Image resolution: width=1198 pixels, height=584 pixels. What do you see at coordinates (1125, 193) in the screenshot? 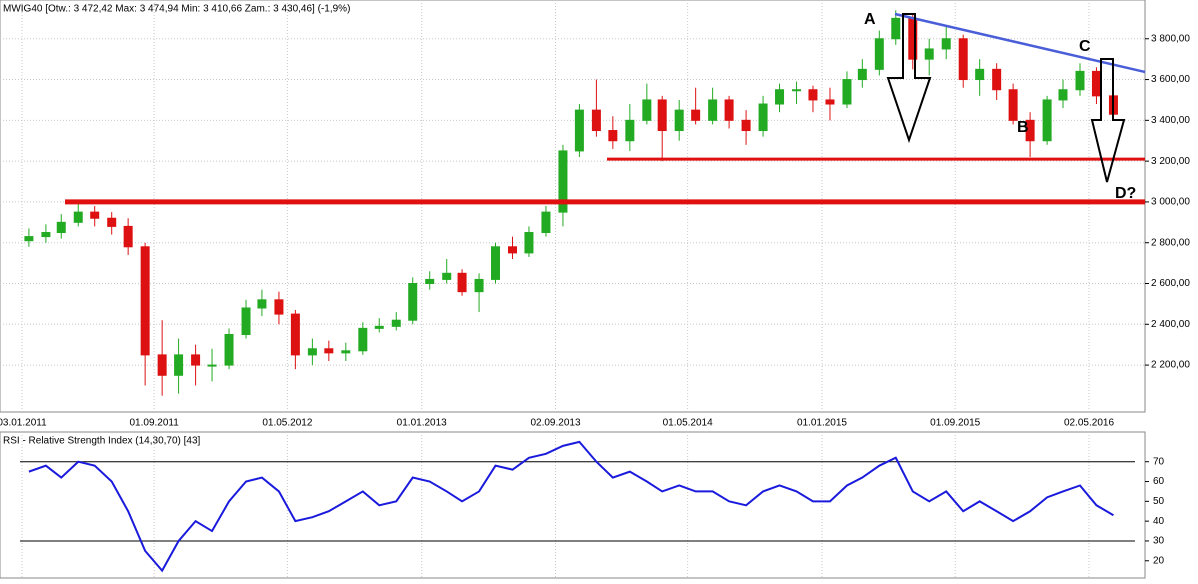
I see `annotation: D?` at bounding box center [1125, 193].